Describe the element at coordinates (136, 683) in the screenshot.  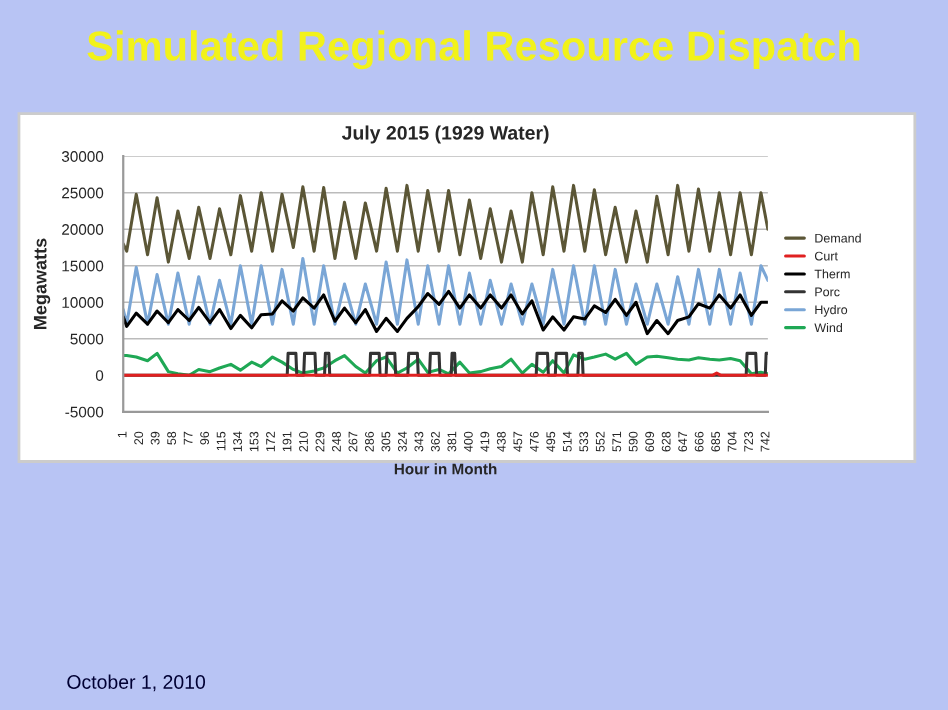
I see `text: October 1, 2010` at that location.